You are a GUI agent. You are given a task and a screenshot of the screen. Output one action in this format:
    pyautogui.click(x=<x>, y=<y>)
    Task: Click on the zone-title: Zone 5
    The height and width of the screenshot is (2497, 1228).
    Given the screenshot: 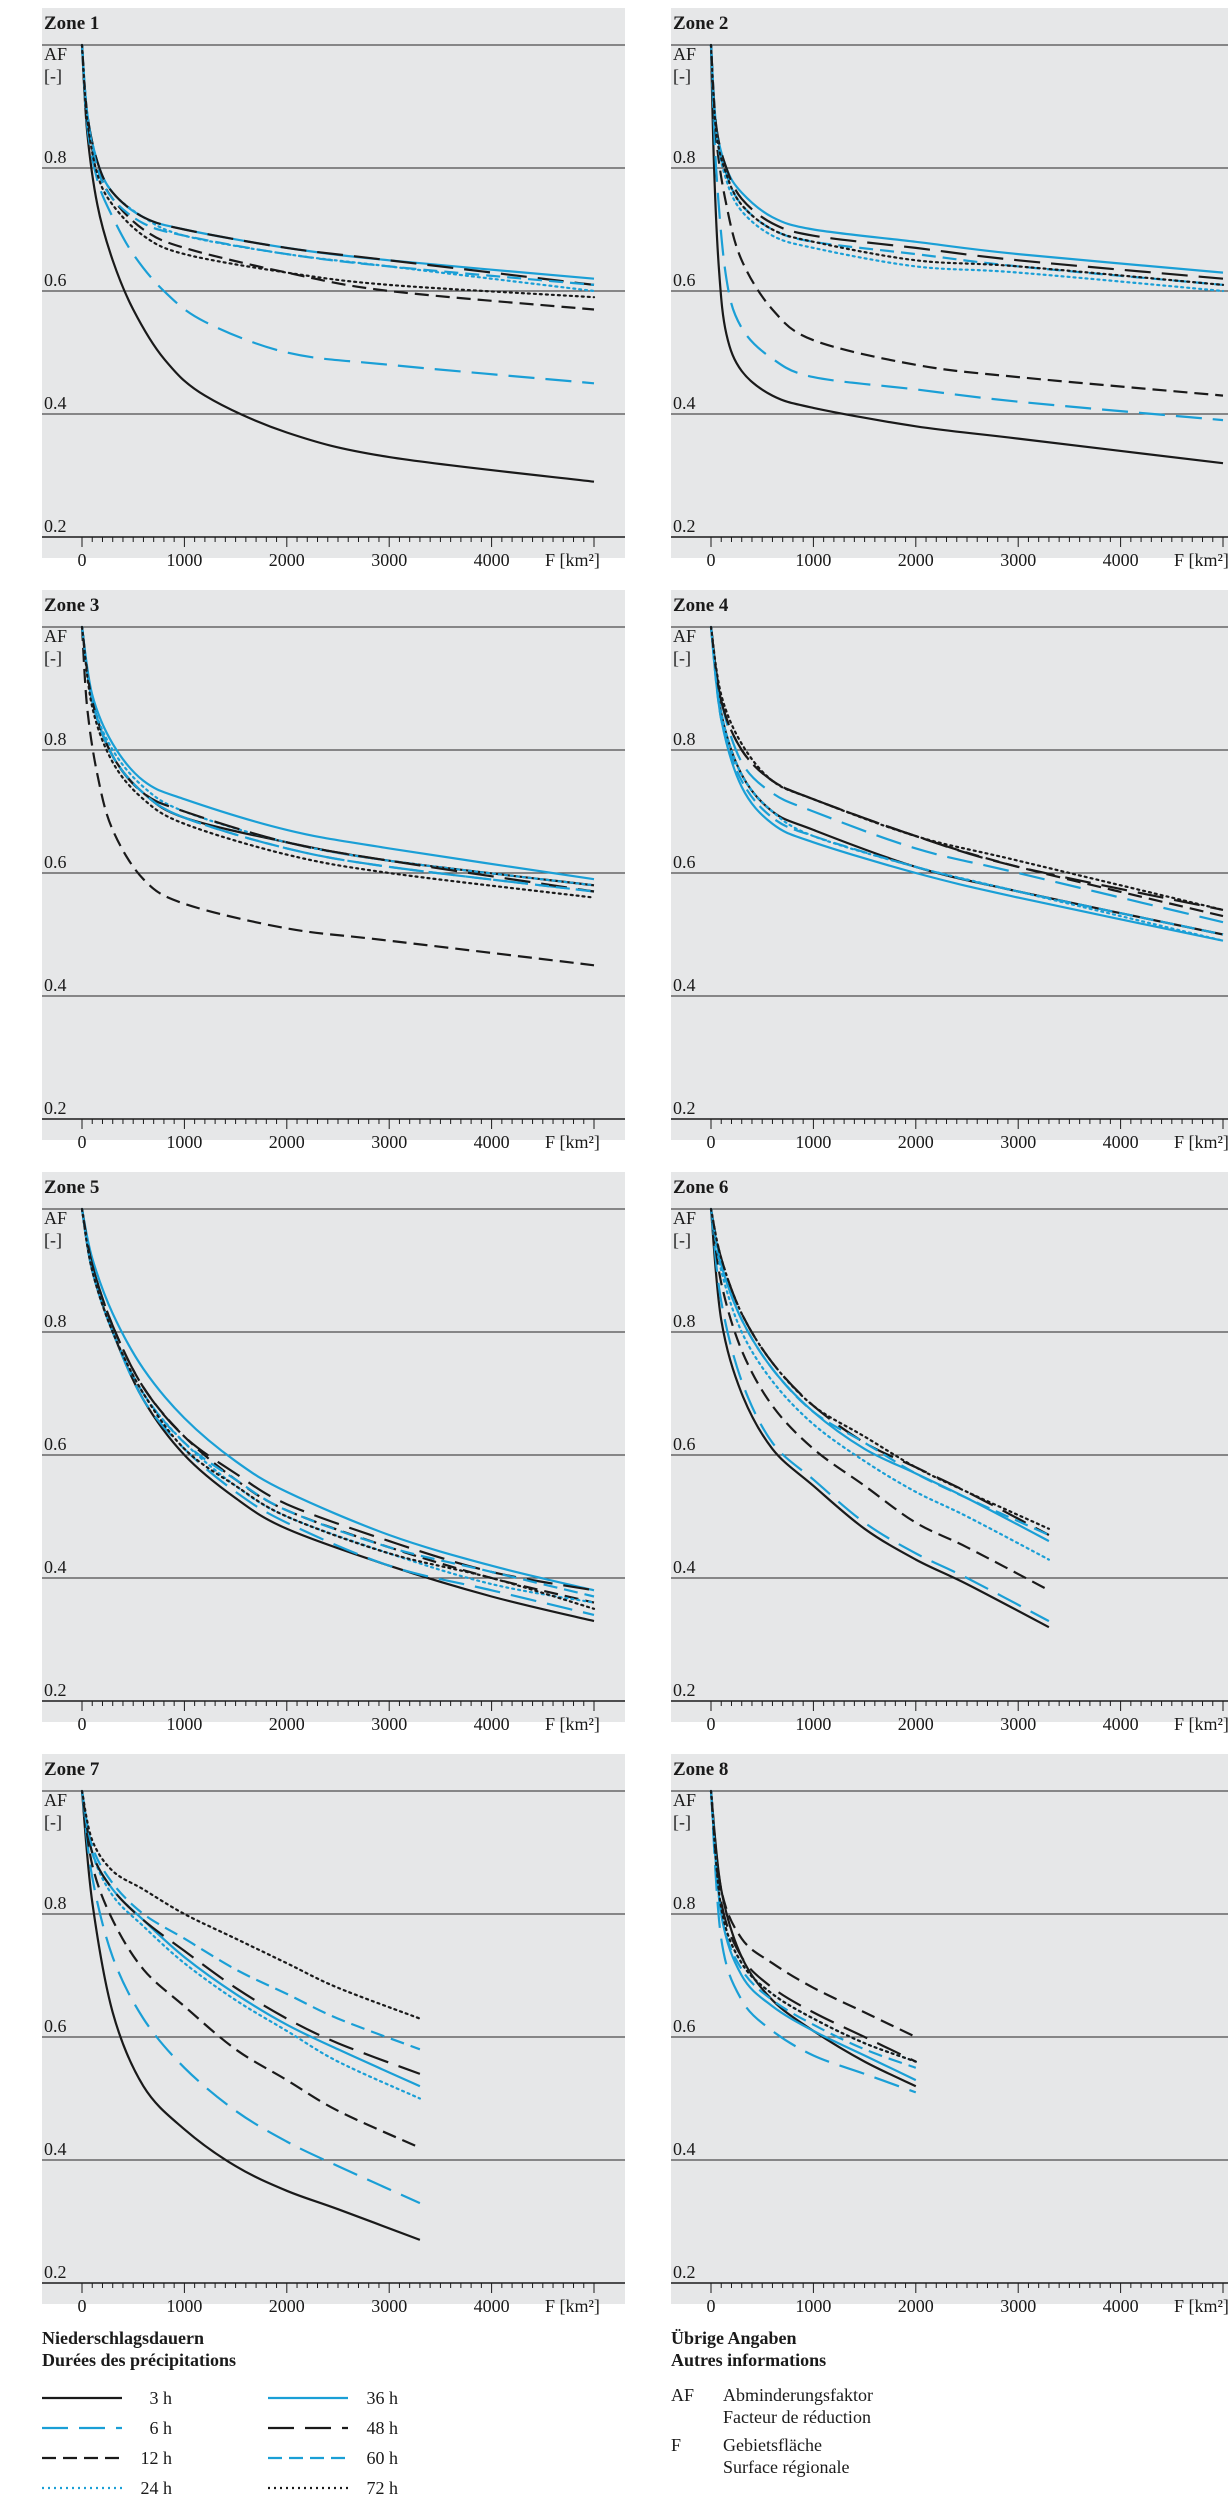 What is the action you would take?
    pyautogui.click(x=71, y=1187)
    